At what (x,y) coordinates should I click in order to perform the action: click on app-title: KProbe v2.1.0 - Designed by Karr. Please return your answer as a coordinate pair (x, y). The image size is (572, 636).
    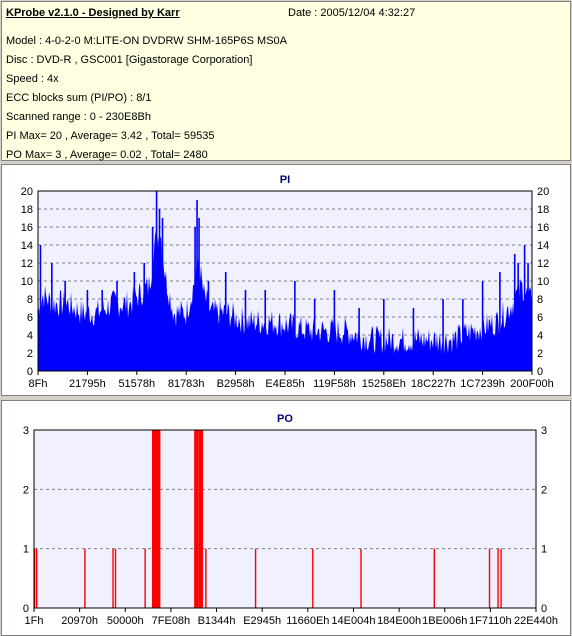
    Looking at the image, I should click on (93, 13).